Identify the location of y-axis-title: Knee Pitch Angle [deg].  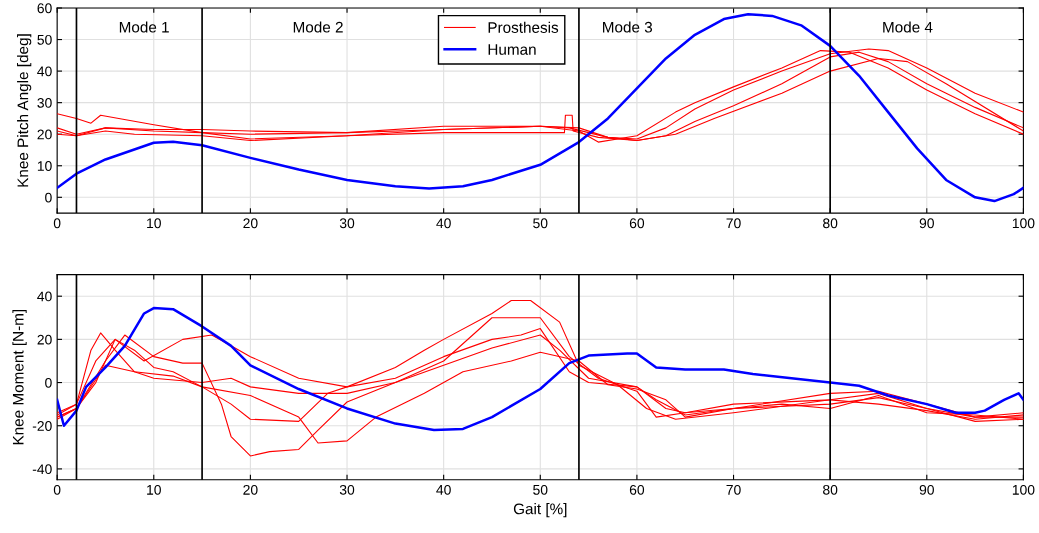
(24, 110).